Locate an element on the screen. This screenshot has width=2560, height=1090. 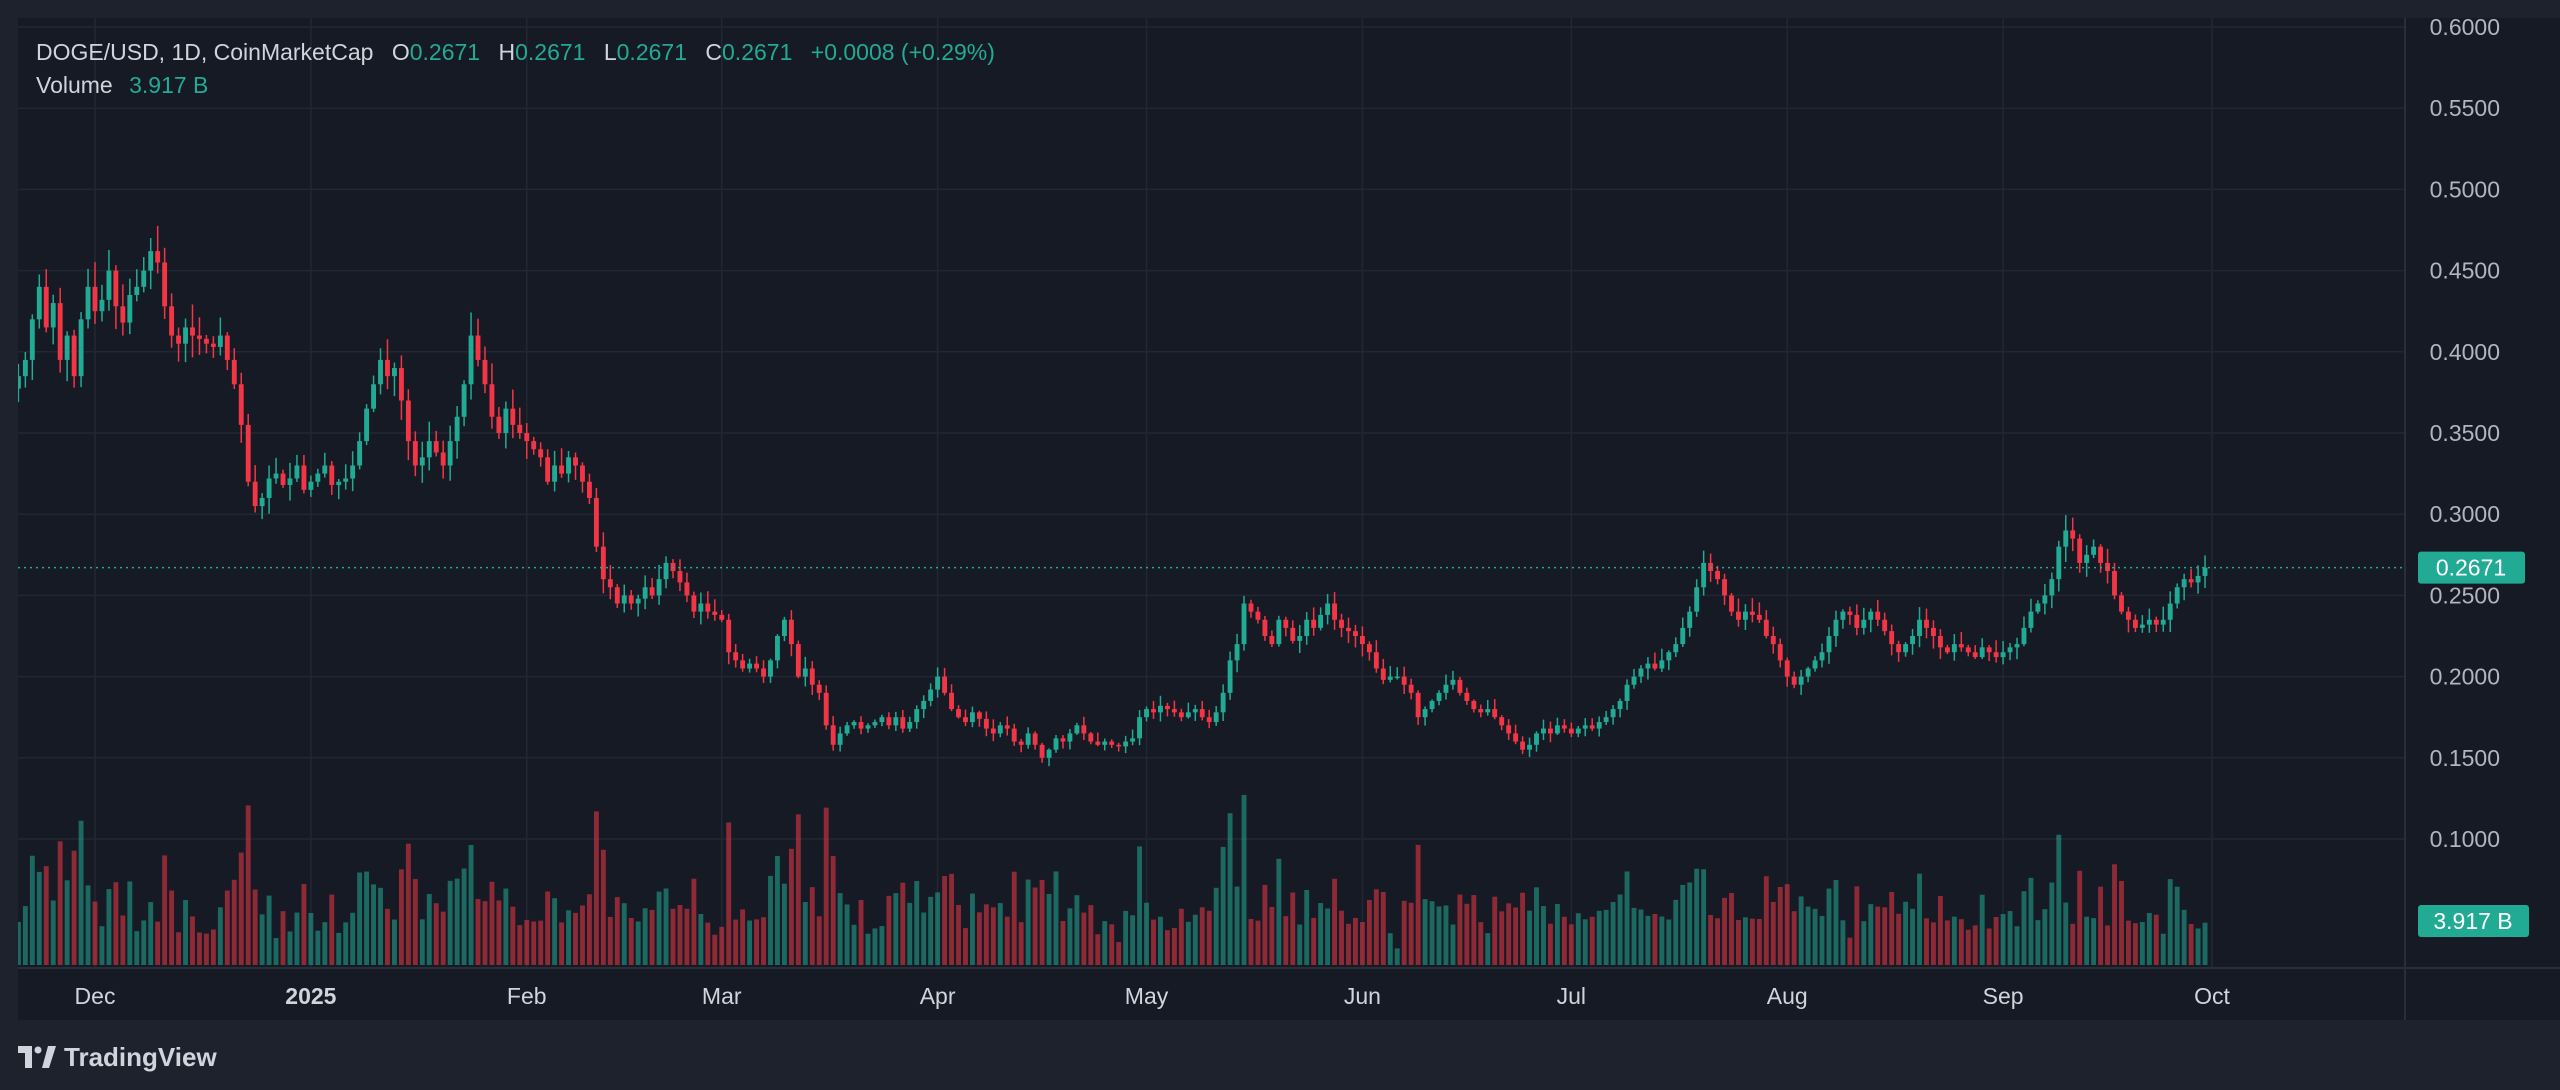
volume-label: Volume is located at coordinates (74, 85).